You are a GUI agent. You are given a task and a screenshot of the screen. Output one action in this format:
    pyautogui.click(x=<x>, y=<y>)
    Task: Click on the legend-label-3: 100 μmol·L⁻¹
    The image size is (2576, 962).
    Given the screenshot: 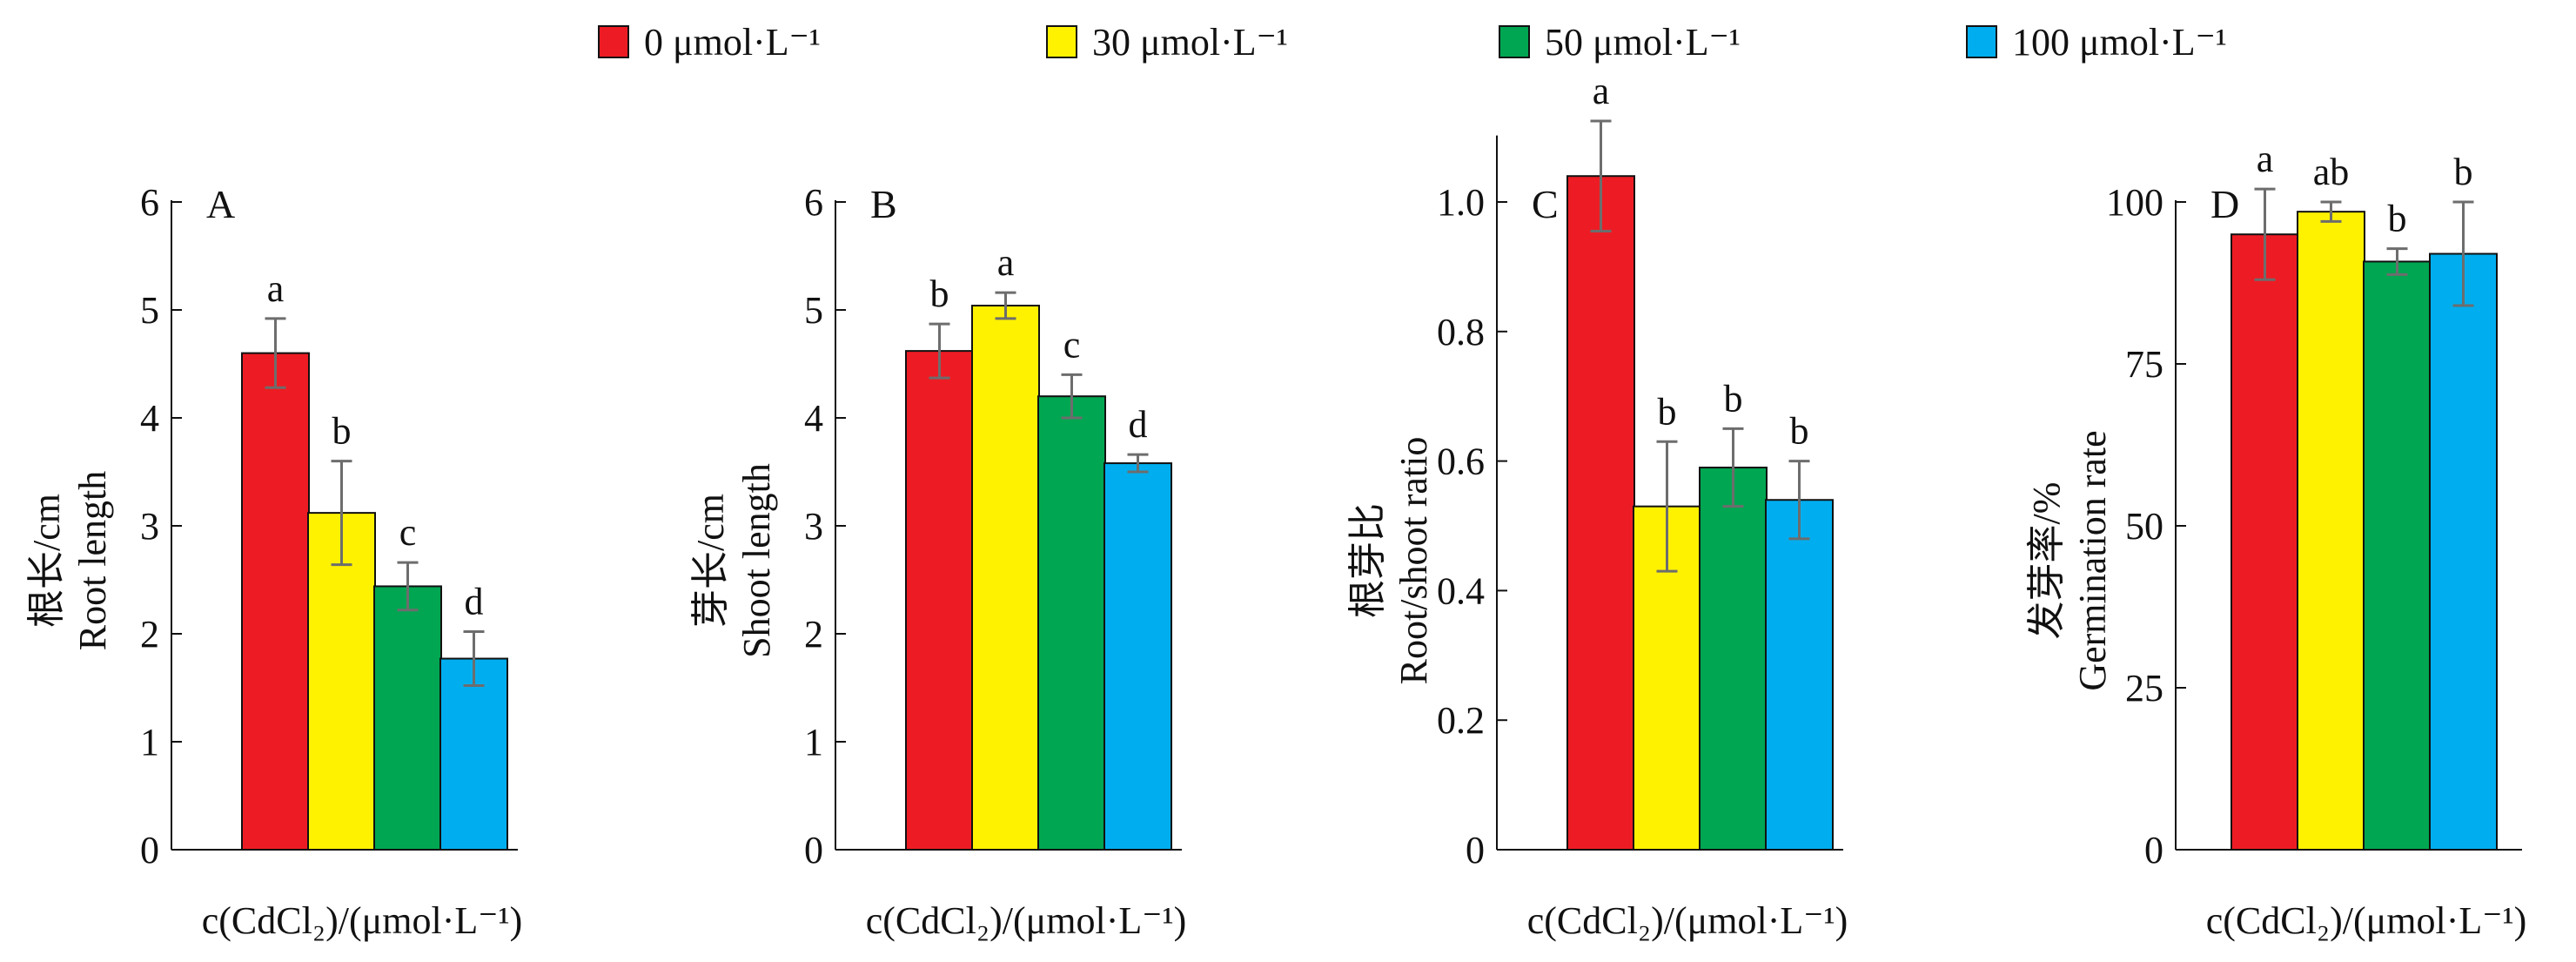 What is the action you would take?
    pyautogui.click(x=2120, y=43)
    